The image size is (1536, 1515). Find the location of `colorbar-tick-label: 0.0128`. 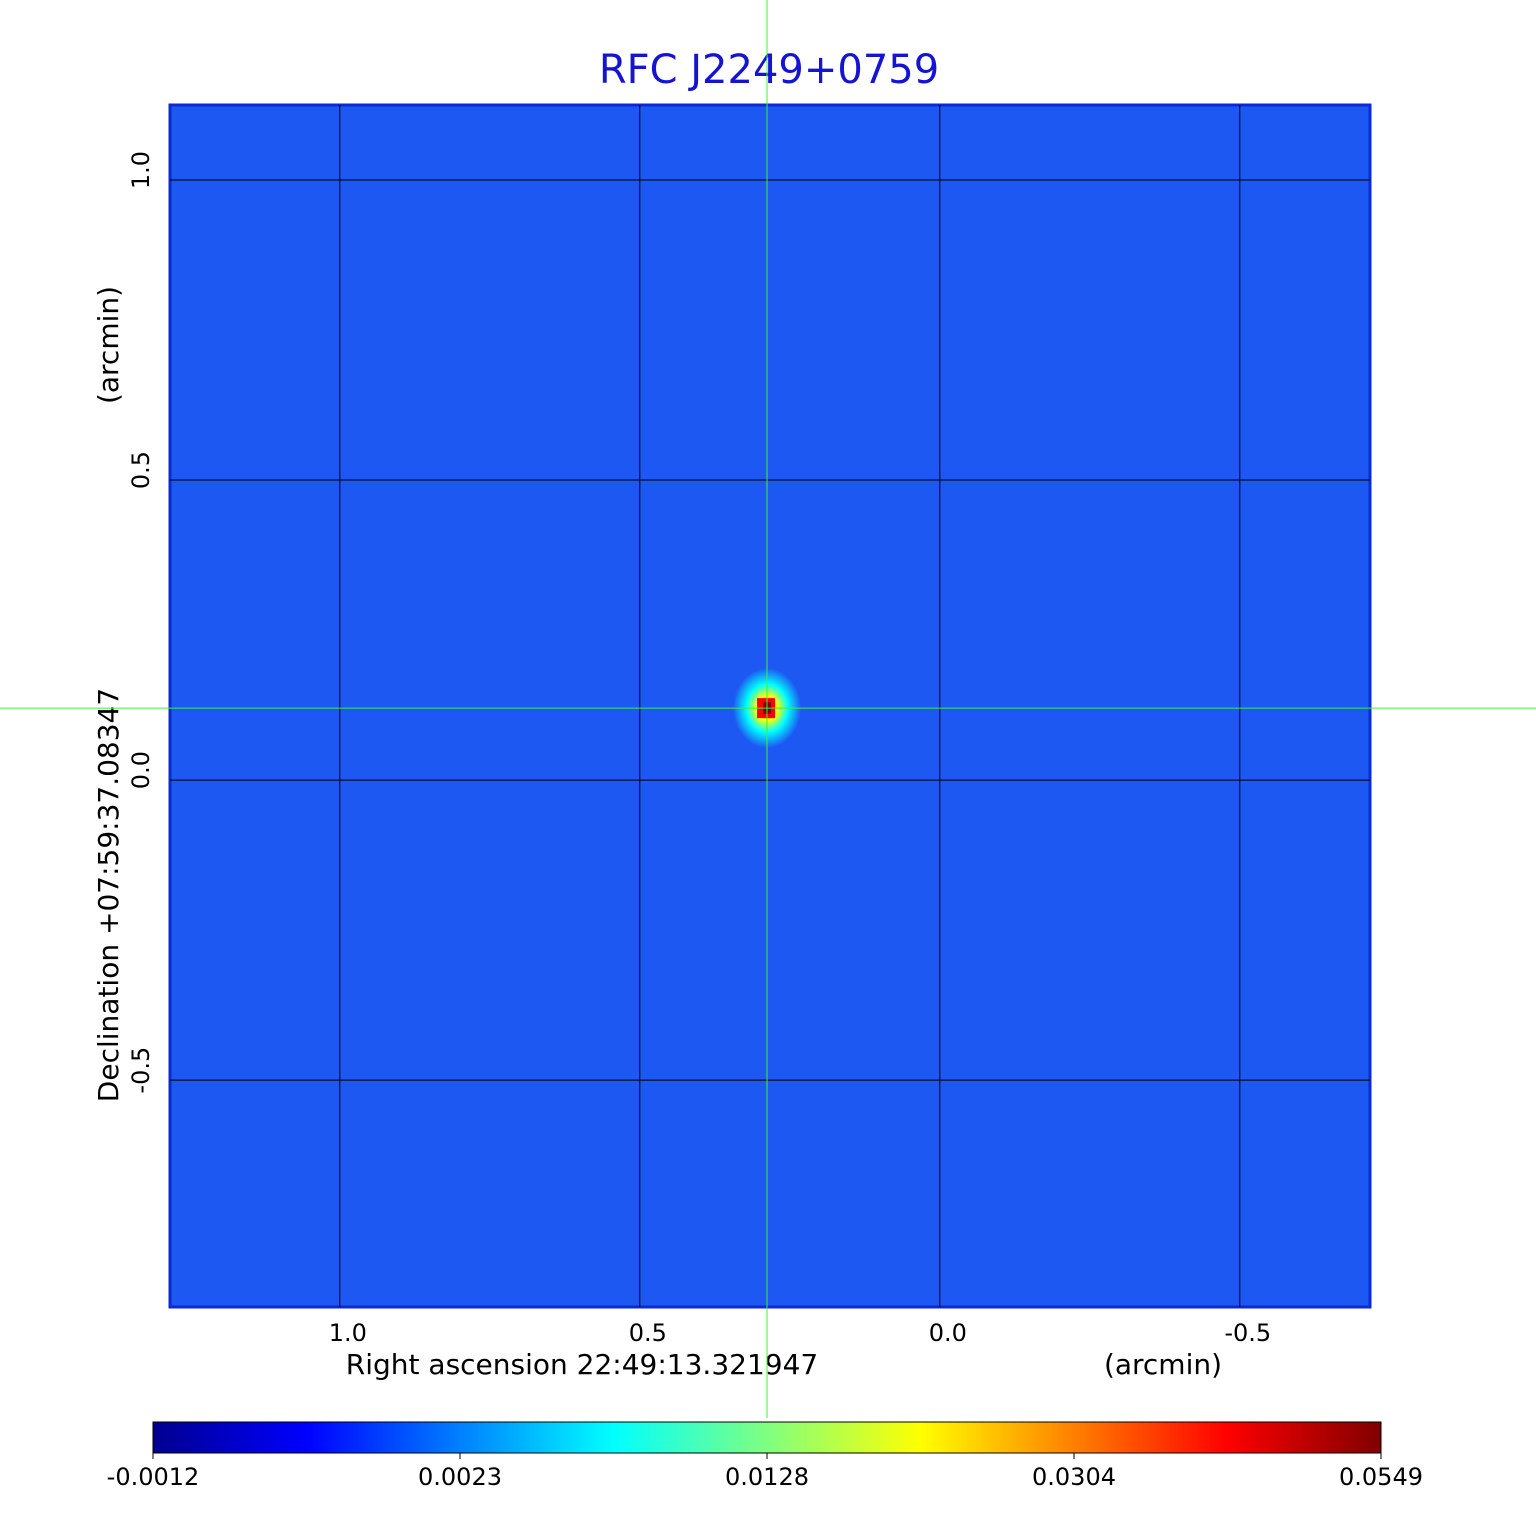

colorbar-tick-label: 0.0128 is located at coordinates (767, 1477).